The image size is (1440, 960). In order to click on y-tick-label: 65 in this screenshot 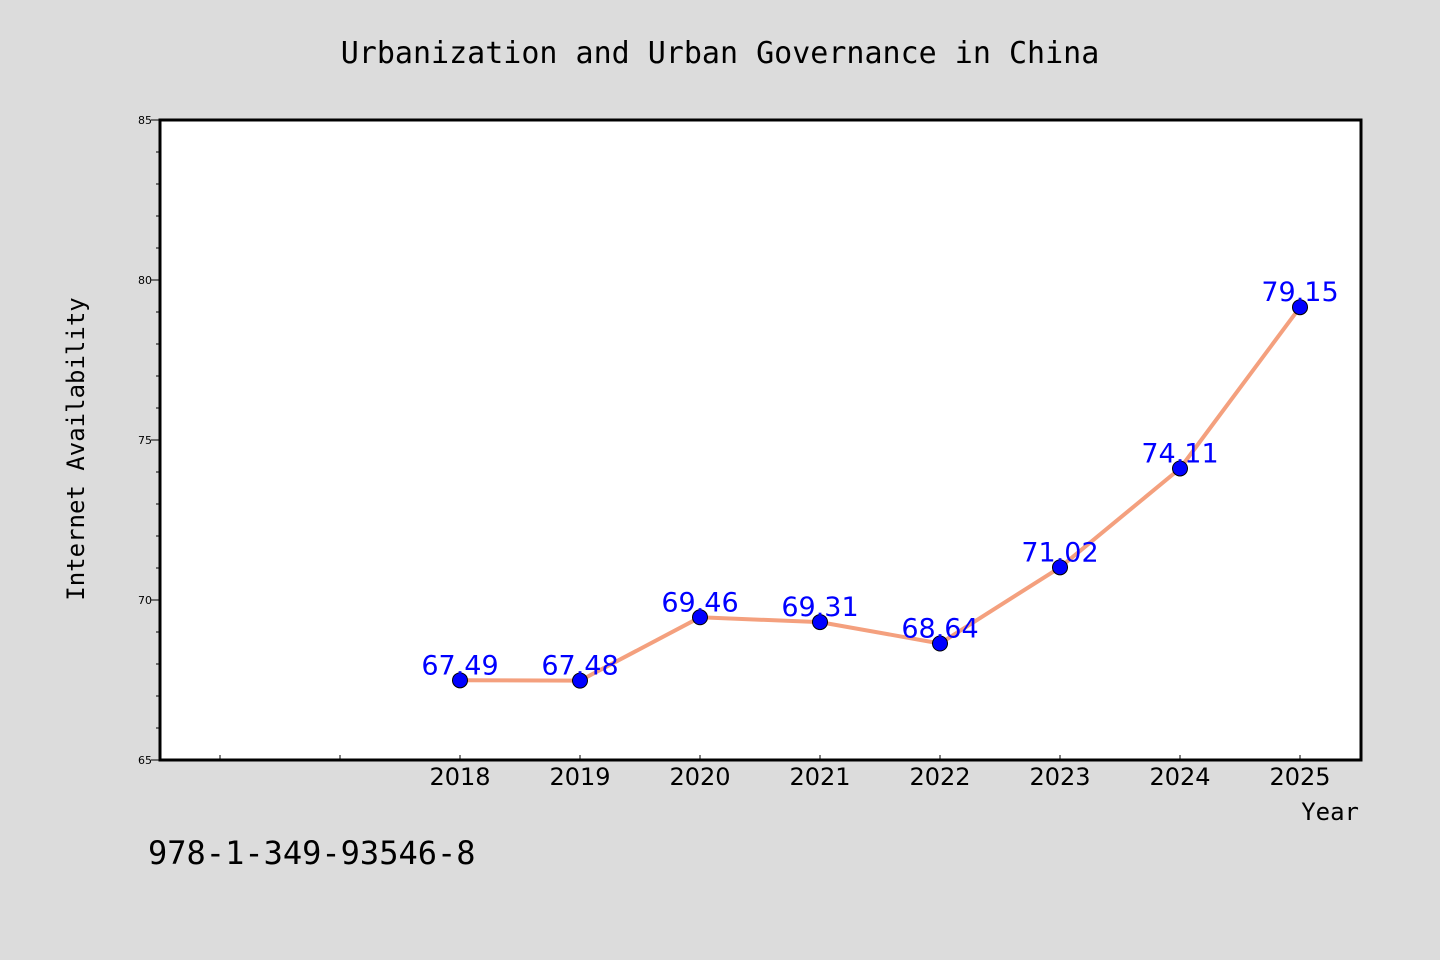, I will do `click(145, 760)`.